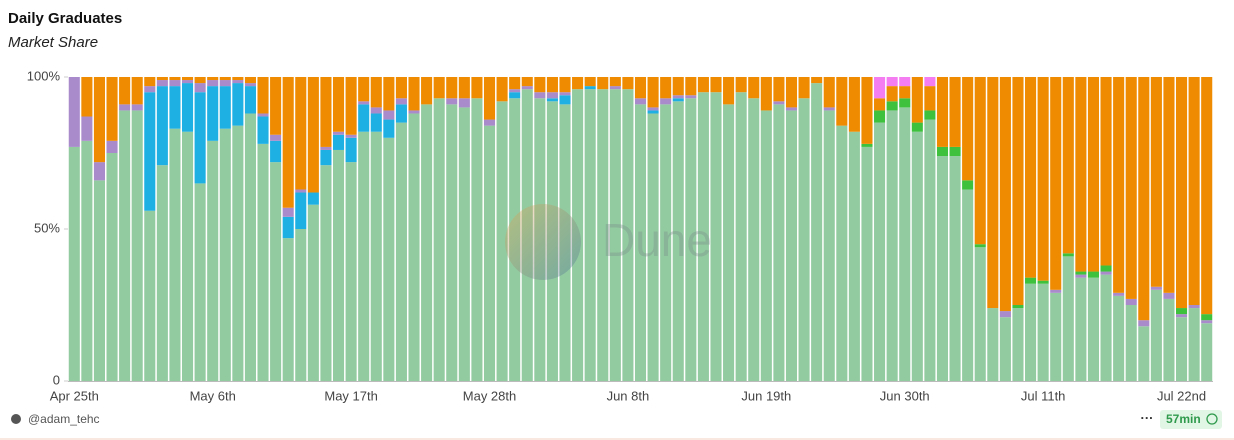  I want to click on refresh-time: 57min, so click(1183, 419).